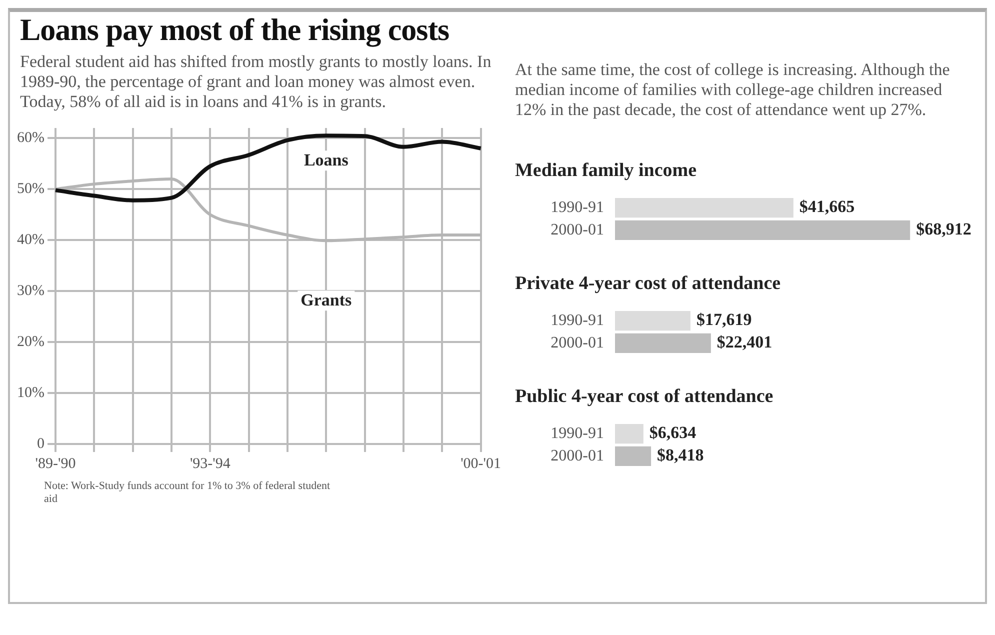  What do you see at coordinates (744, 342) in the screenshot?
I see `data-label: $22,401` at bounding box center [744, 342].